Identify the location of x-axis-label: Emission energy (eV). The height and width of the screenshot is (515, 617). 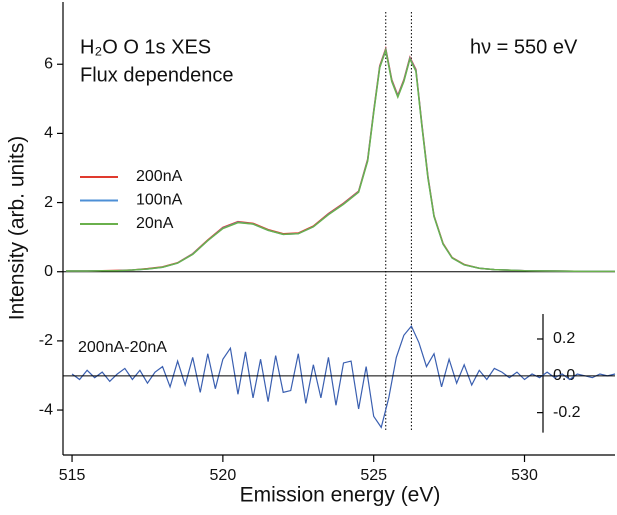
(340, 495).